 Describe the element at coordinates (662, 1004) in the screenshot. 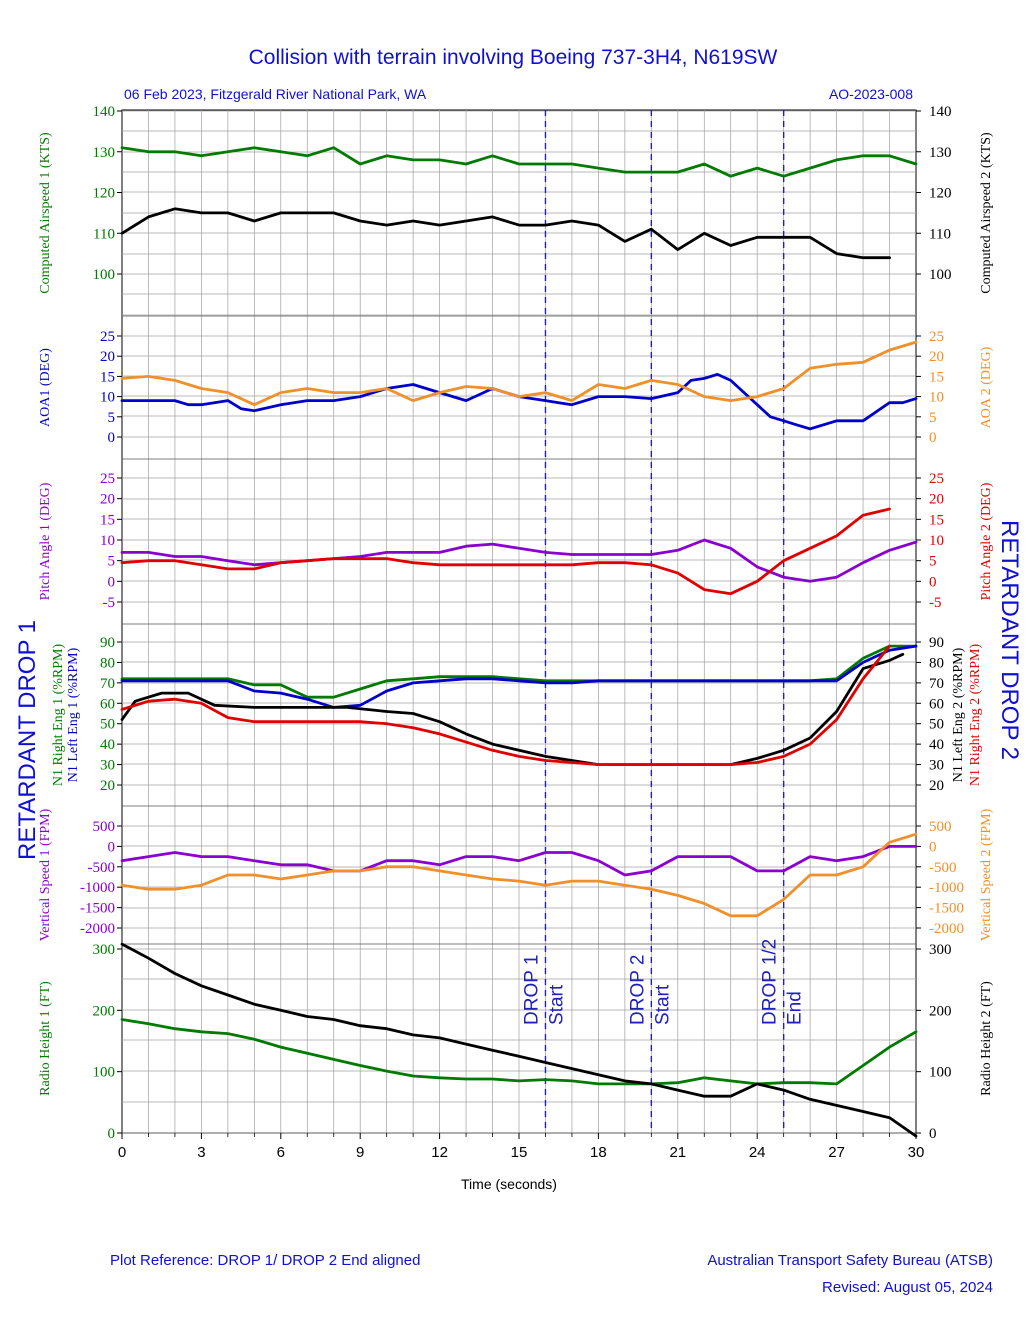

I see `event-label: Start` at that location.